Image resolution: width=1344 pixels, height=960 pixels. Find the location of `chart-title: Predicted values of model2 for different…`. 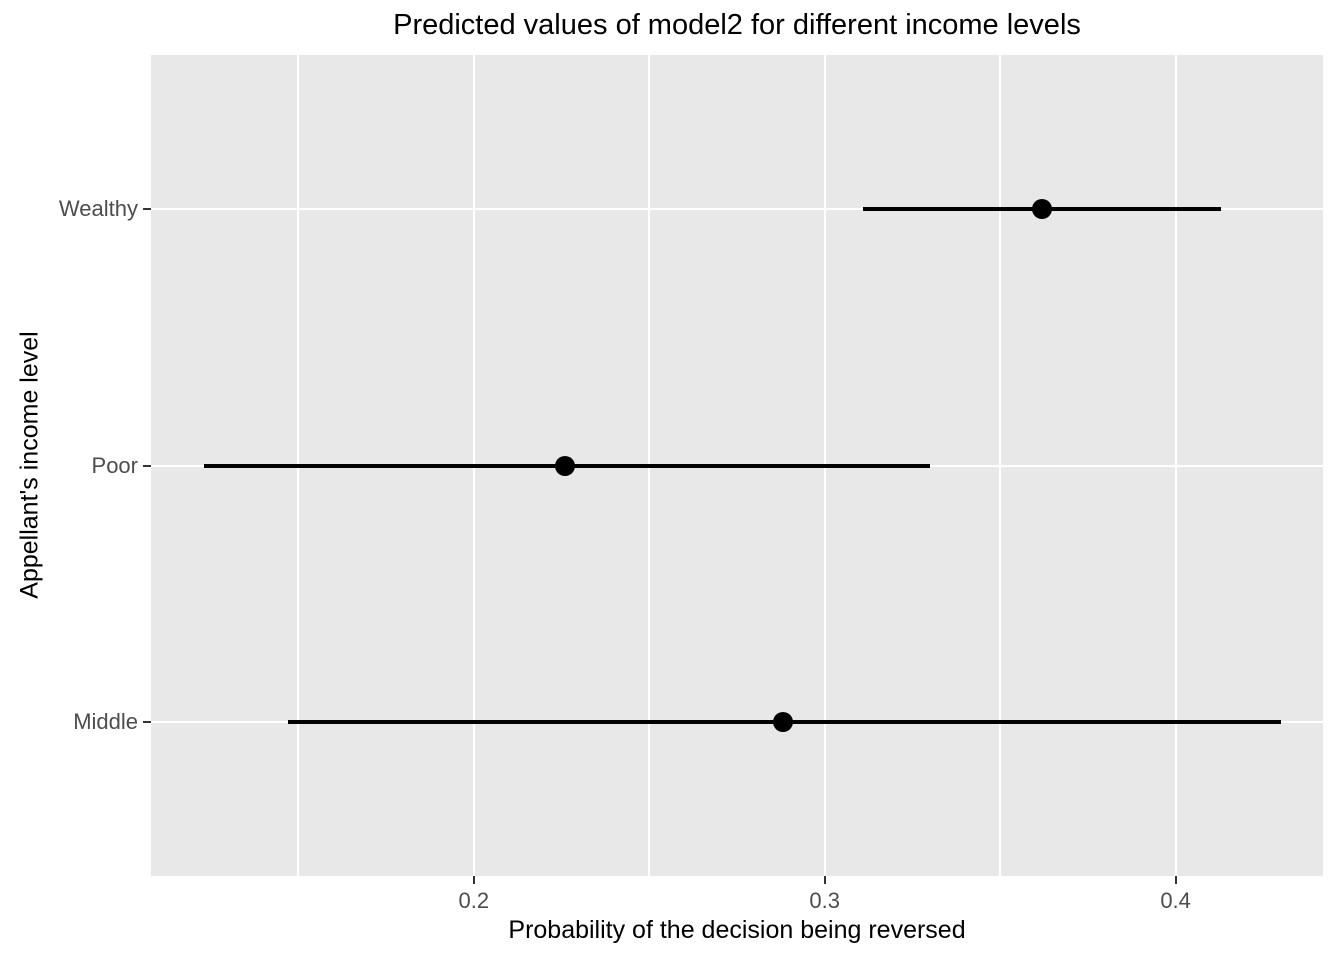

chart-title: Predicted values of model2 for different… is located at coordinates (737, 25).